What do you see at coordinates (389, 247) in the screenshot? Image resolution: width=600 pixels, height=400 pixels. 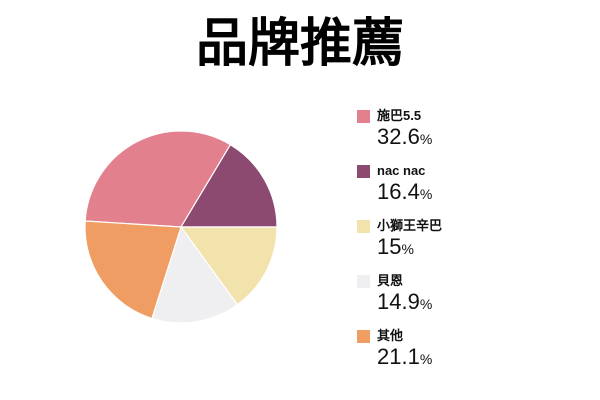 I see `legend-value-number: 15` at bounding box center [389, 247].